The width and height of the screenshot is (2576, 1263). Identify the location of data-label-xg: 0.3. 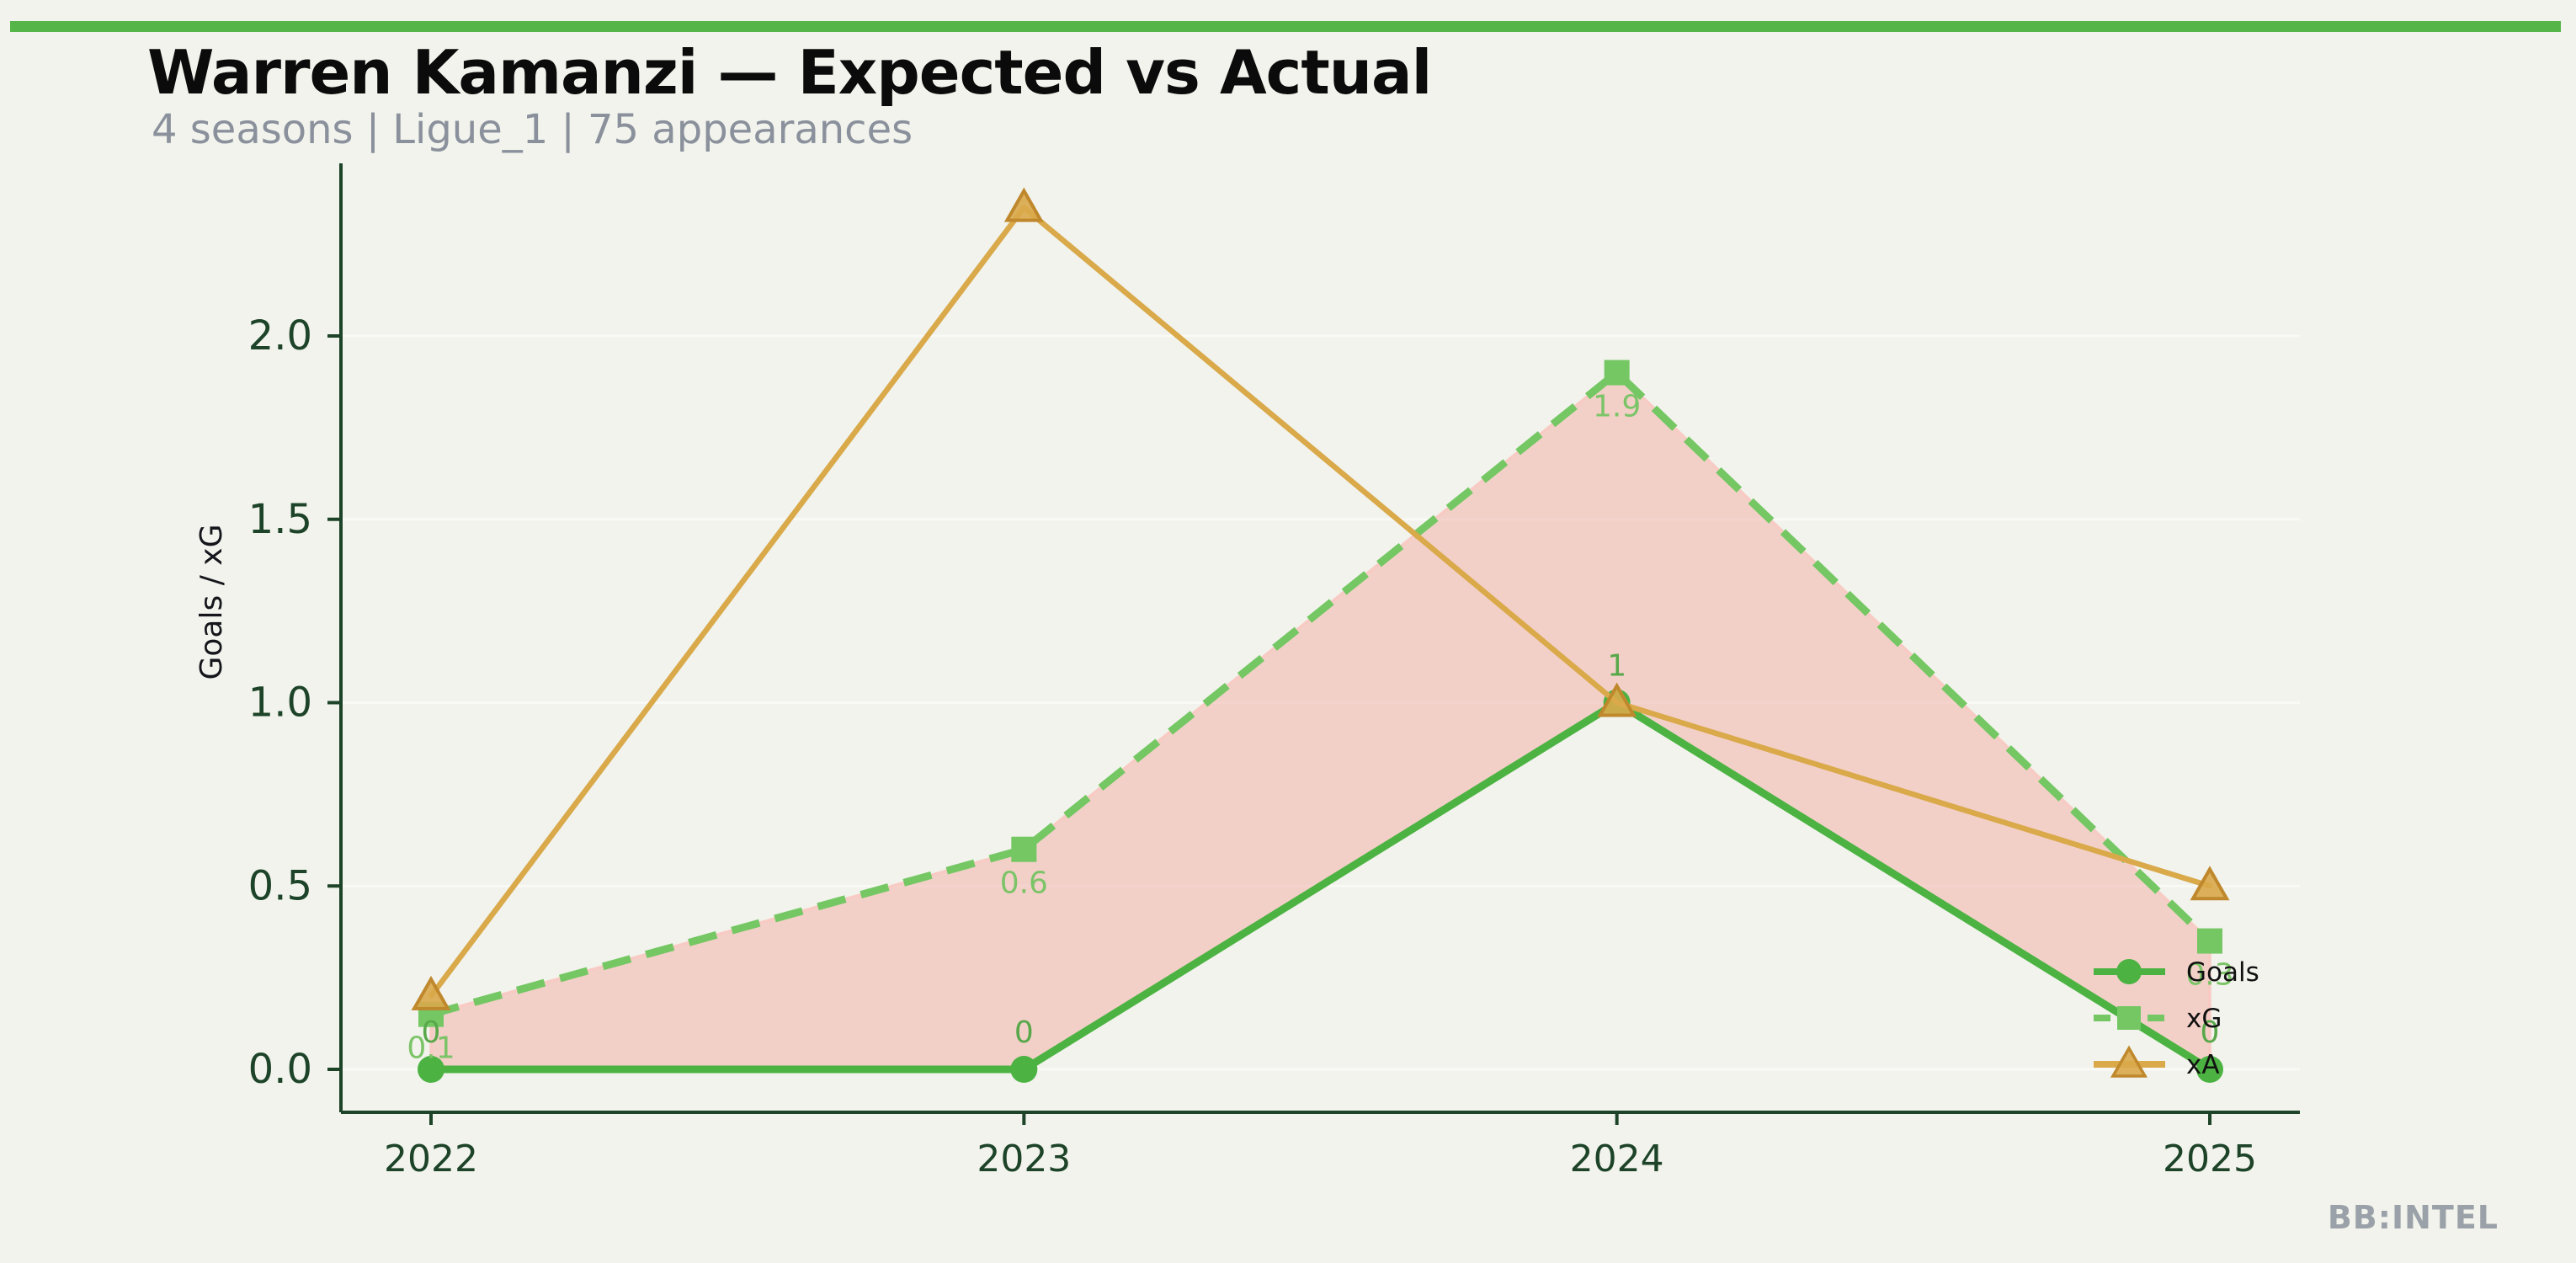
(2209, 975).